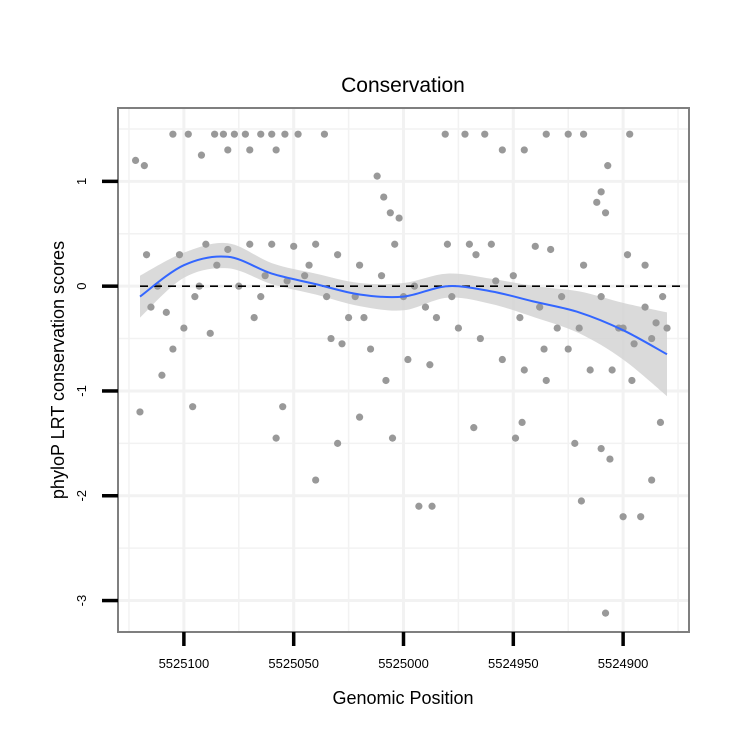 The height and width of the screenshot is (750, 750). Describe the element at coordinates (403, 85) in the screenshot. I see `chart-title: Conservation` at that location.